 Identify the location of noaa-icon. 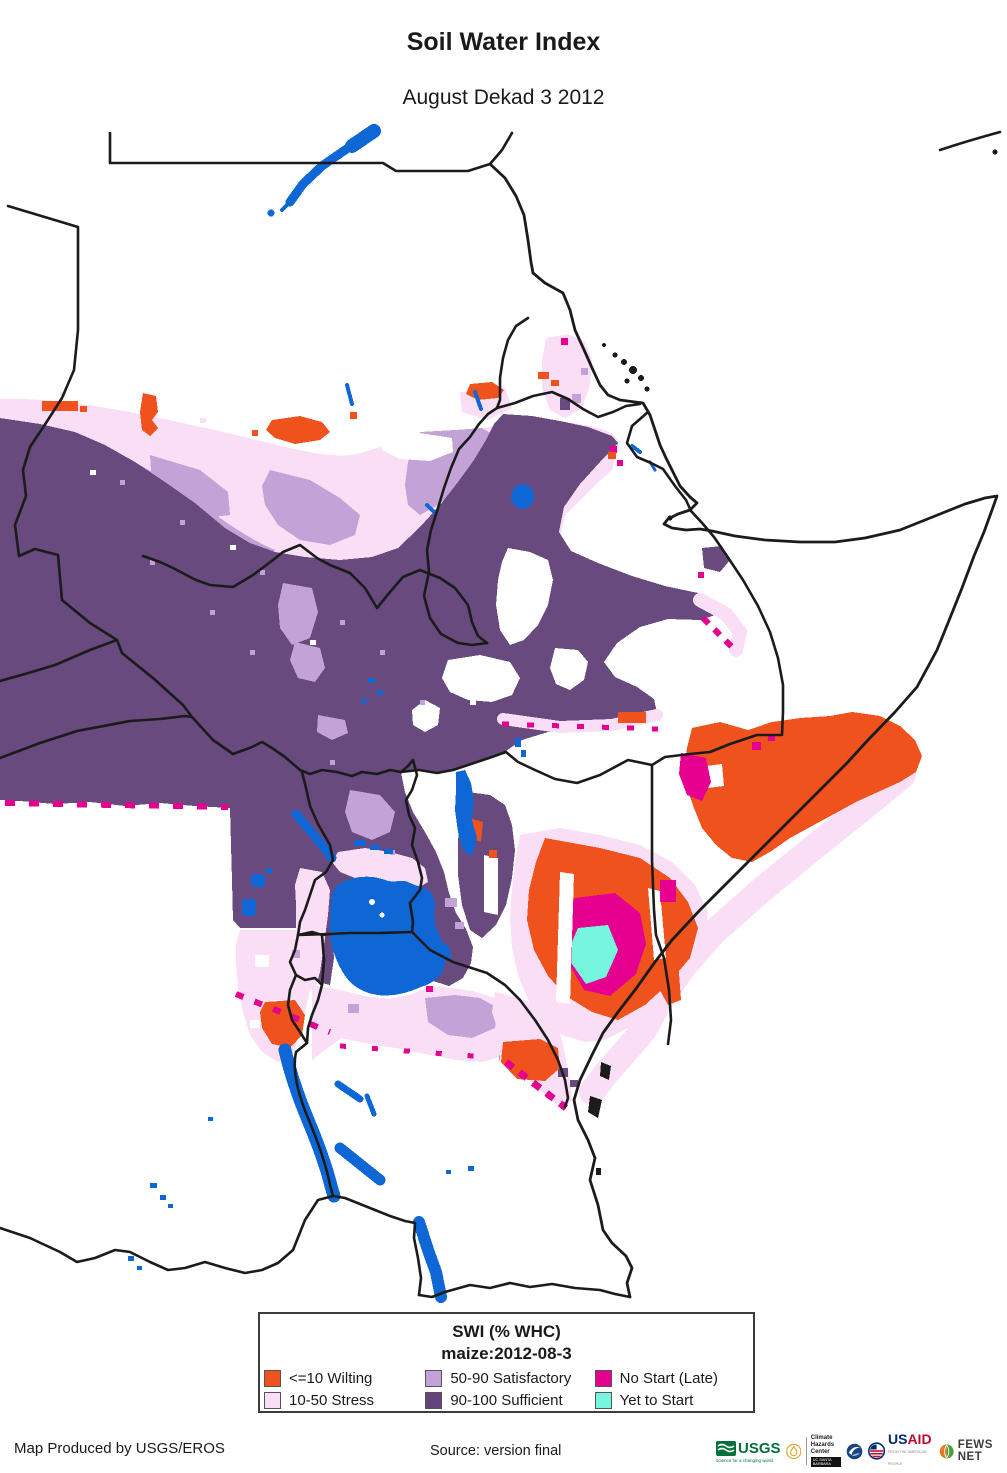
(854, 1451).